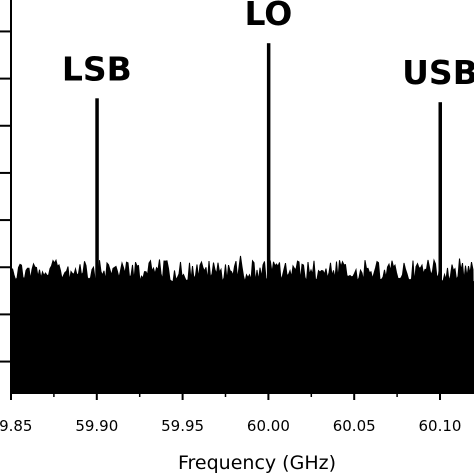 This screenshot has height=474, width=474. Describe the element at coordinates (268, 426) in the screenshot. I see `x-tick-label: 60.00` at that location.